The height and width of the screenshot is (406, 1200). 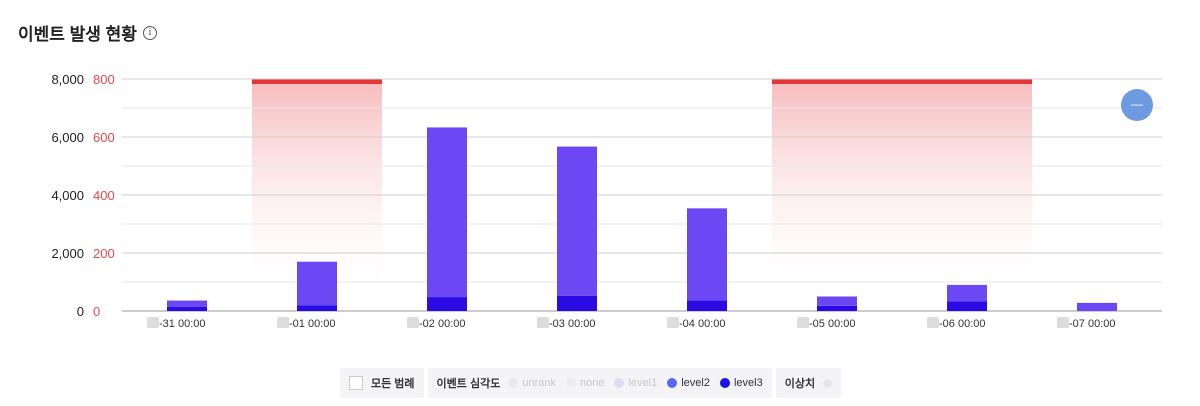 What do you see at coordinates (695, 383) in the screenshot?
I see `legend-item-label: level2` at bounding box center [695, 383].